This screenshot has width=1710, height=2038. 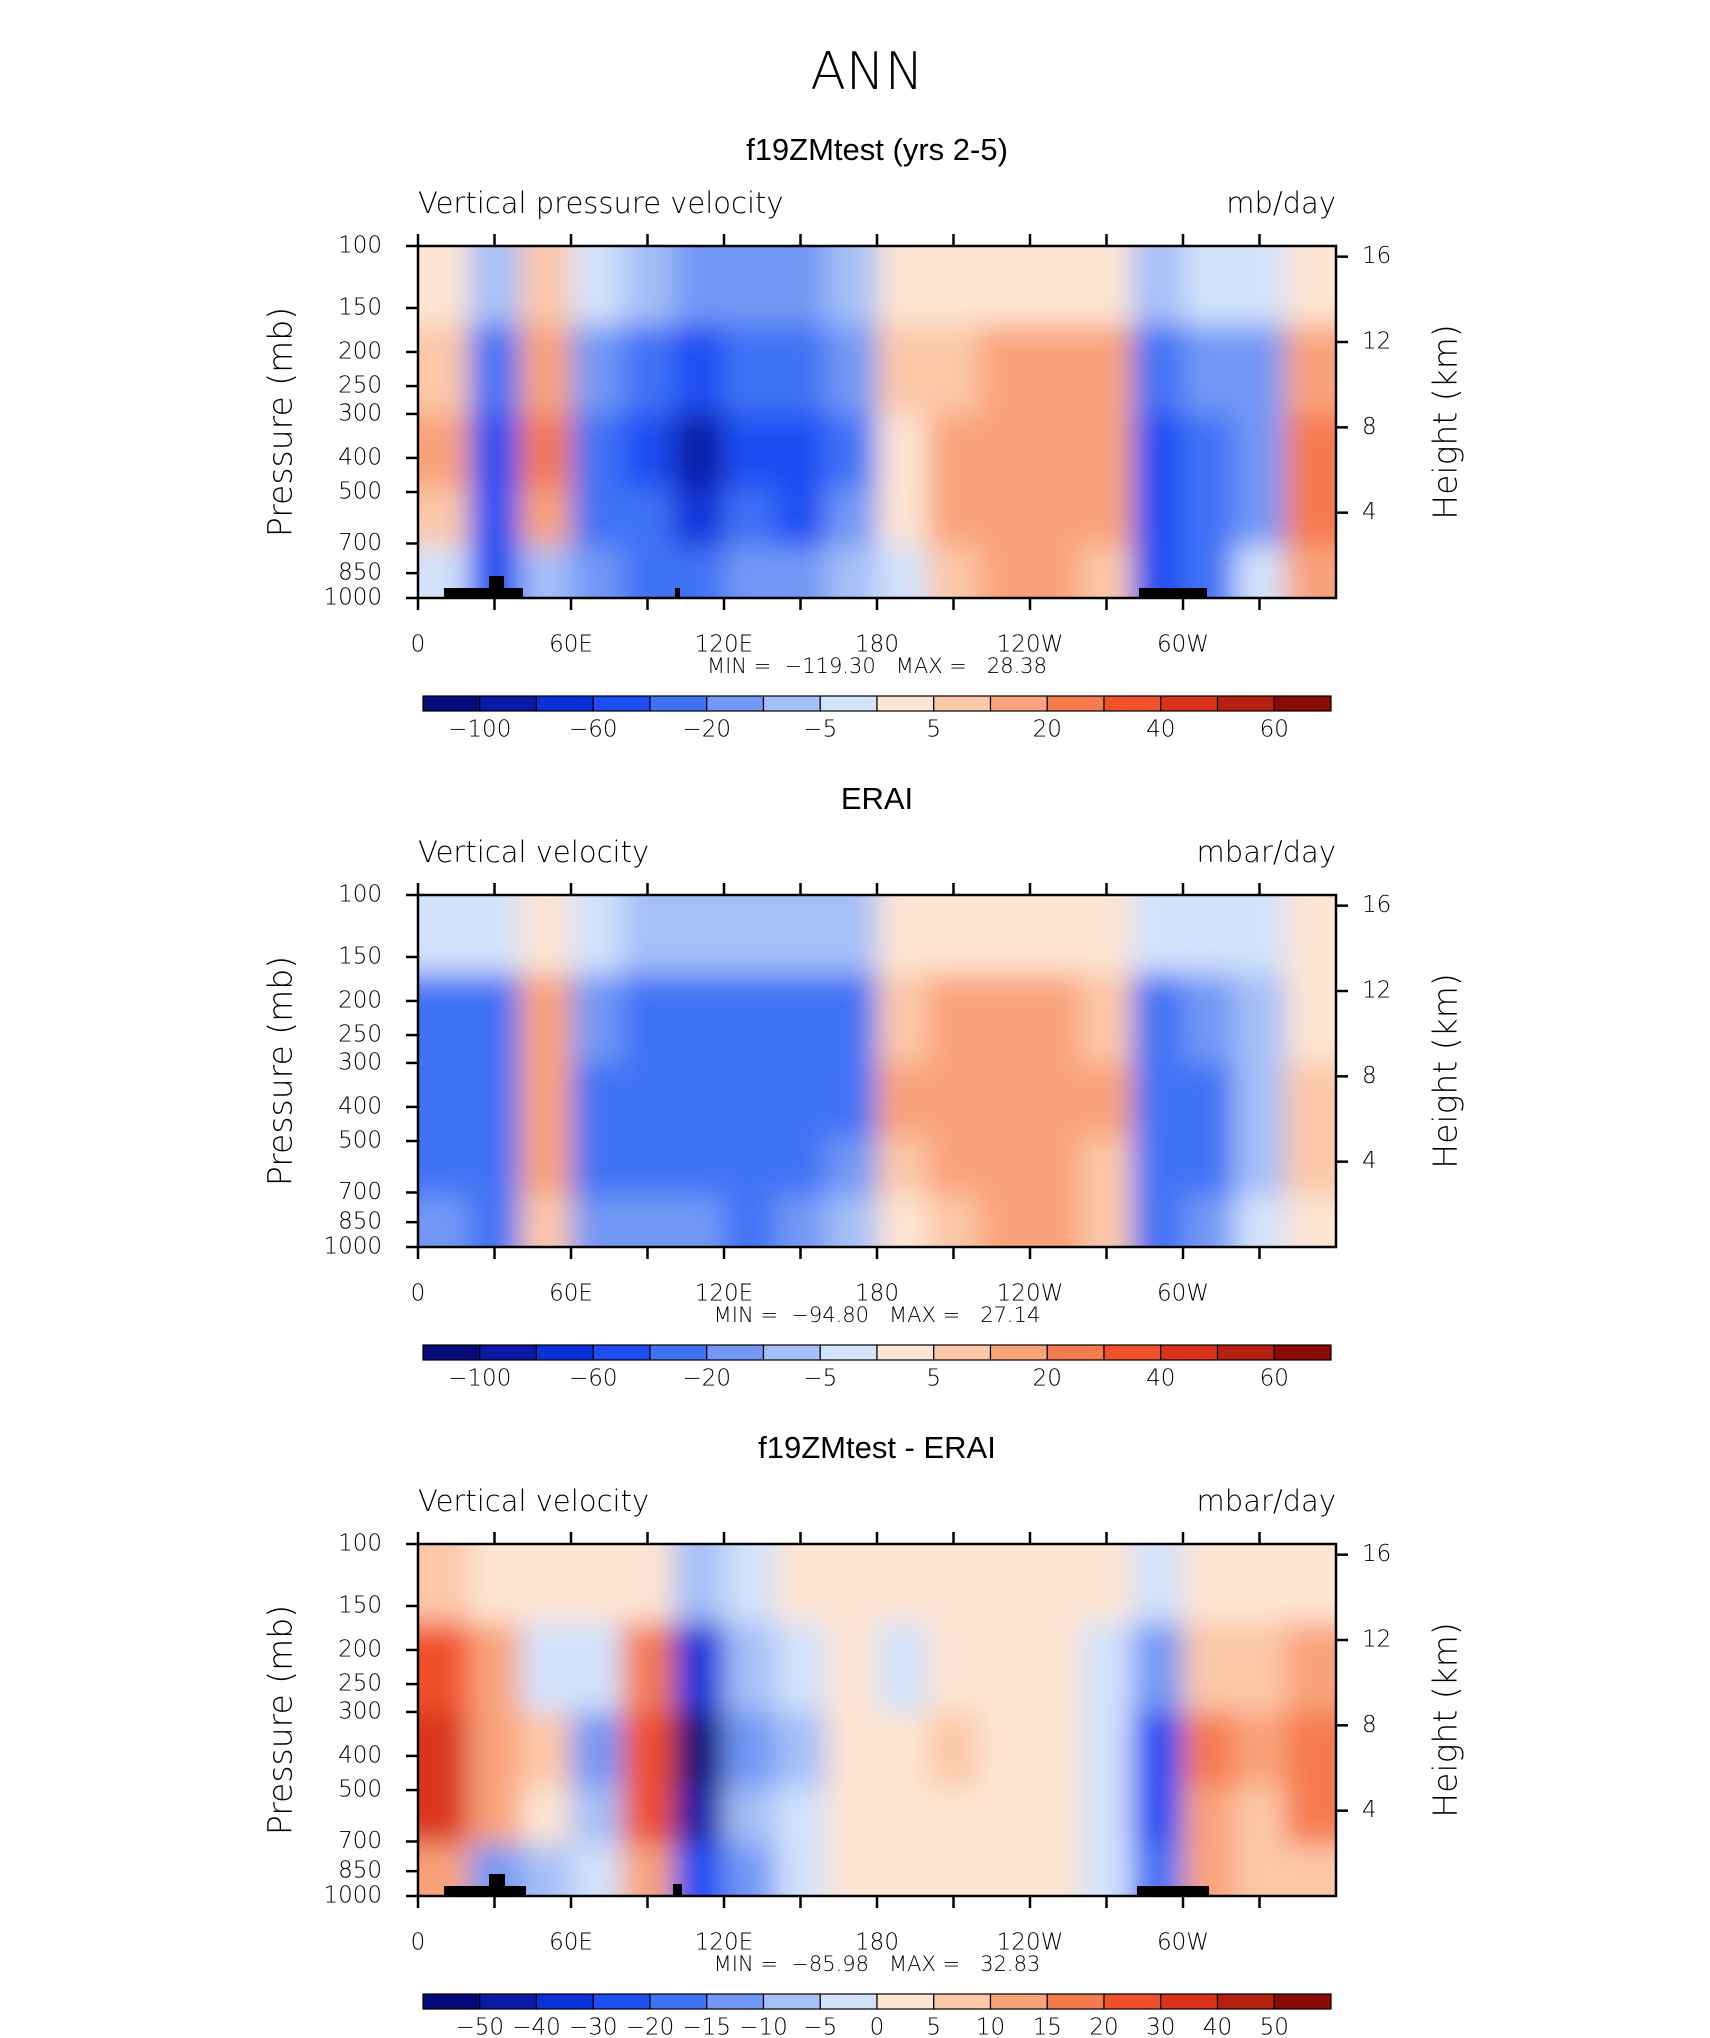 What do you see at coordinates (650, 2026) in the screenshot?
I see `colorbar-label: −20` at bounding box center [650, 2026].